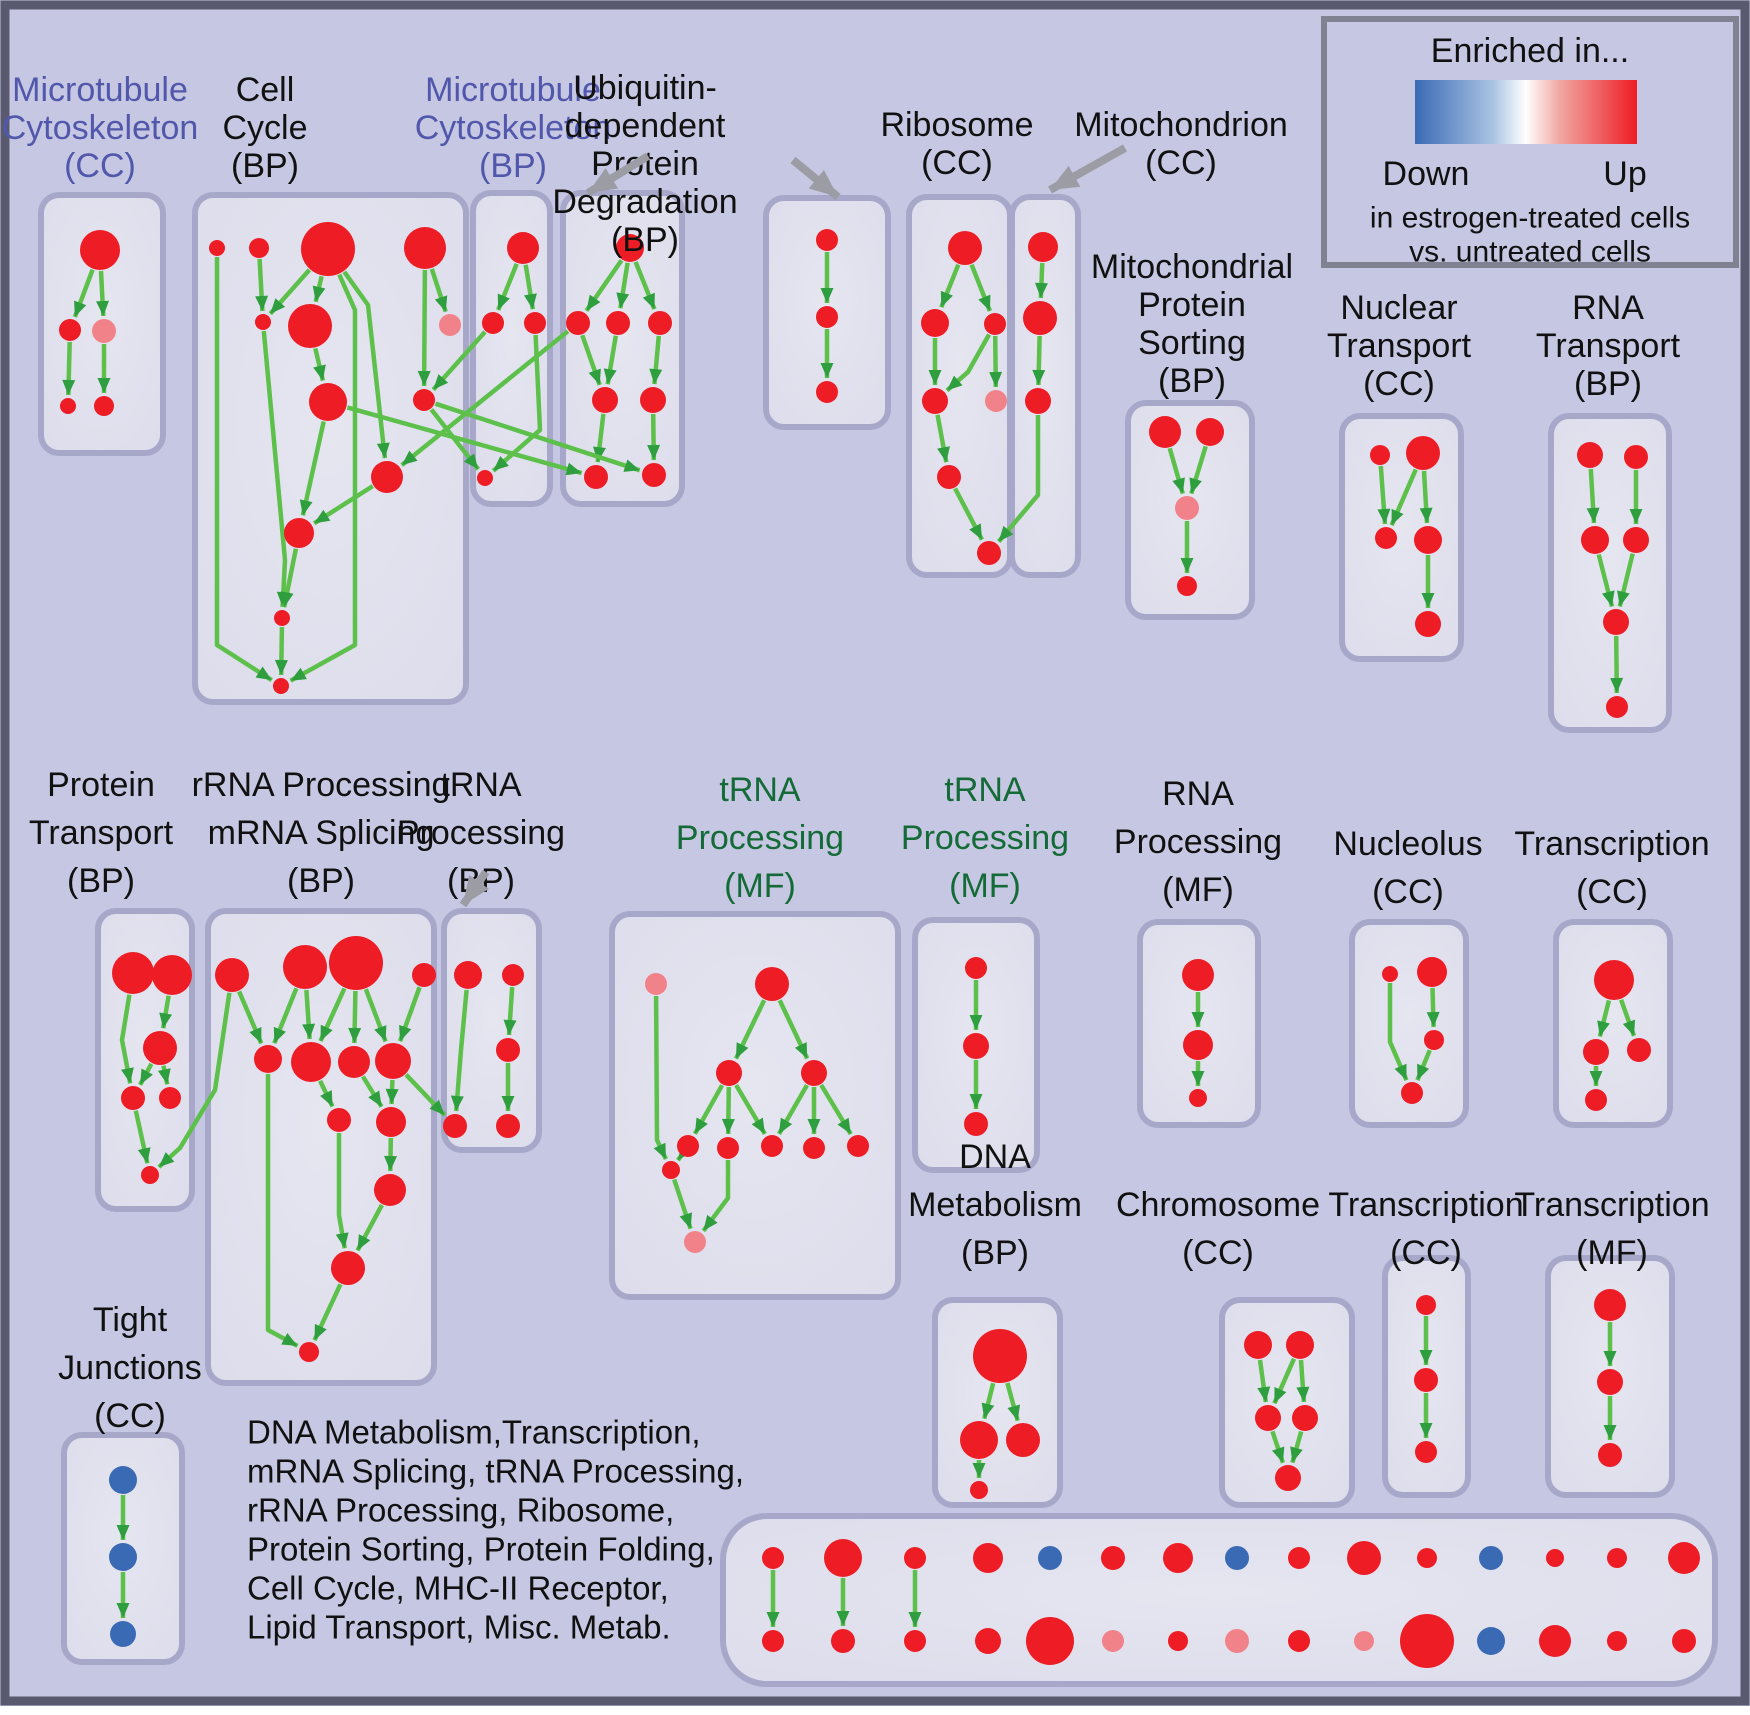  What do you see at coordinates (1626, 580) in the screenshot?
I see `edge-rna_transport-s4-s5` at bounding box center [1626, 580].